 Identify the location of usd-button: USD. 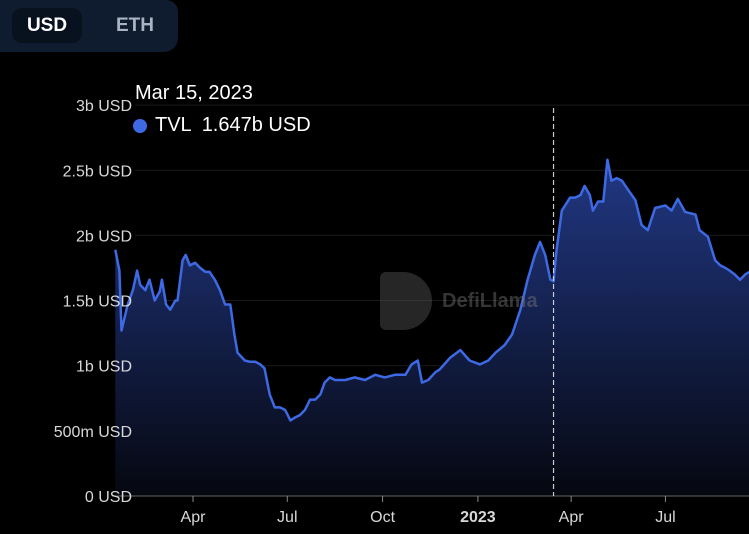
(47, 25).